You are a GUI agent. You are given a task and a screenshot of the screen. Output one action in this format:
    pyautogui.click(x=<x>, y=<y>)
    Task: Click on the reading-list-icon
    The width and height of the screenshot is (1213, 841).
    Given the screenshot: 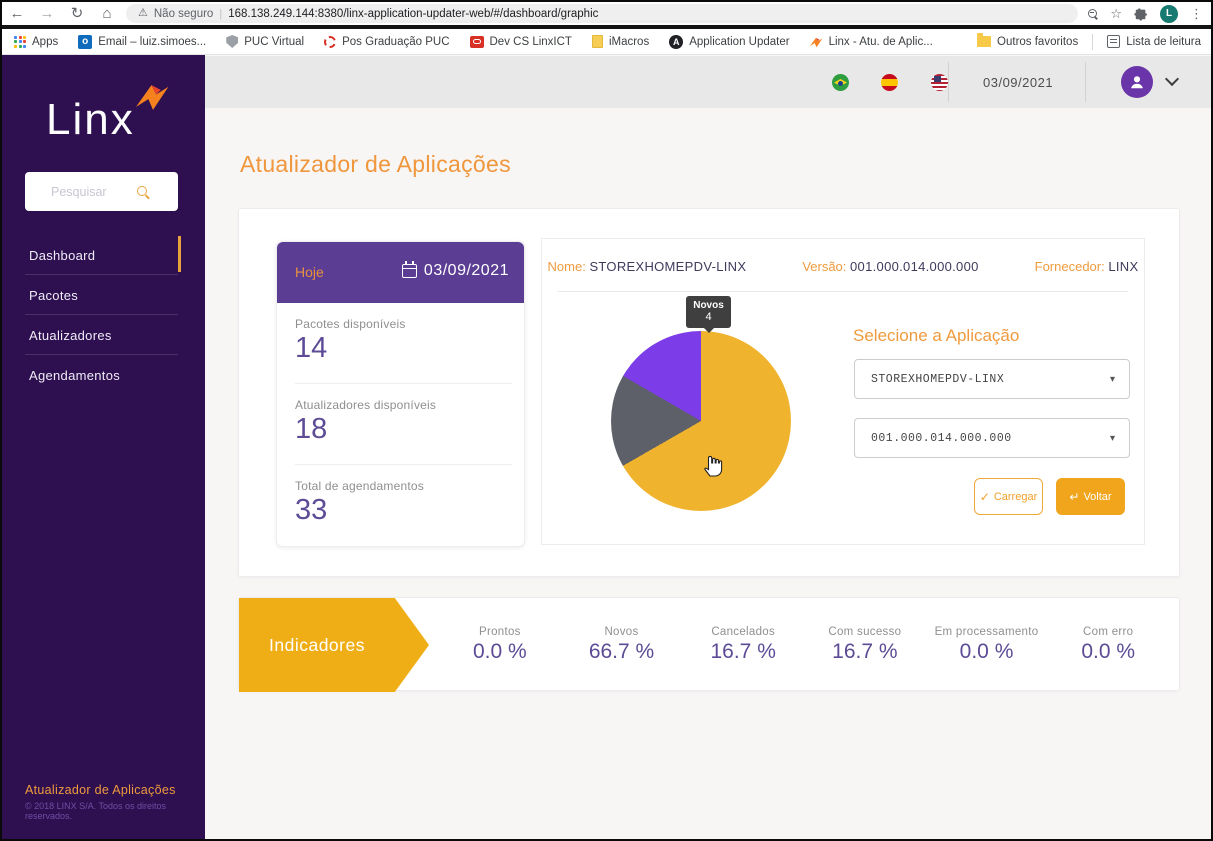 What is the action you would take?
    pyautogui.click(x=1114, y=41)
    